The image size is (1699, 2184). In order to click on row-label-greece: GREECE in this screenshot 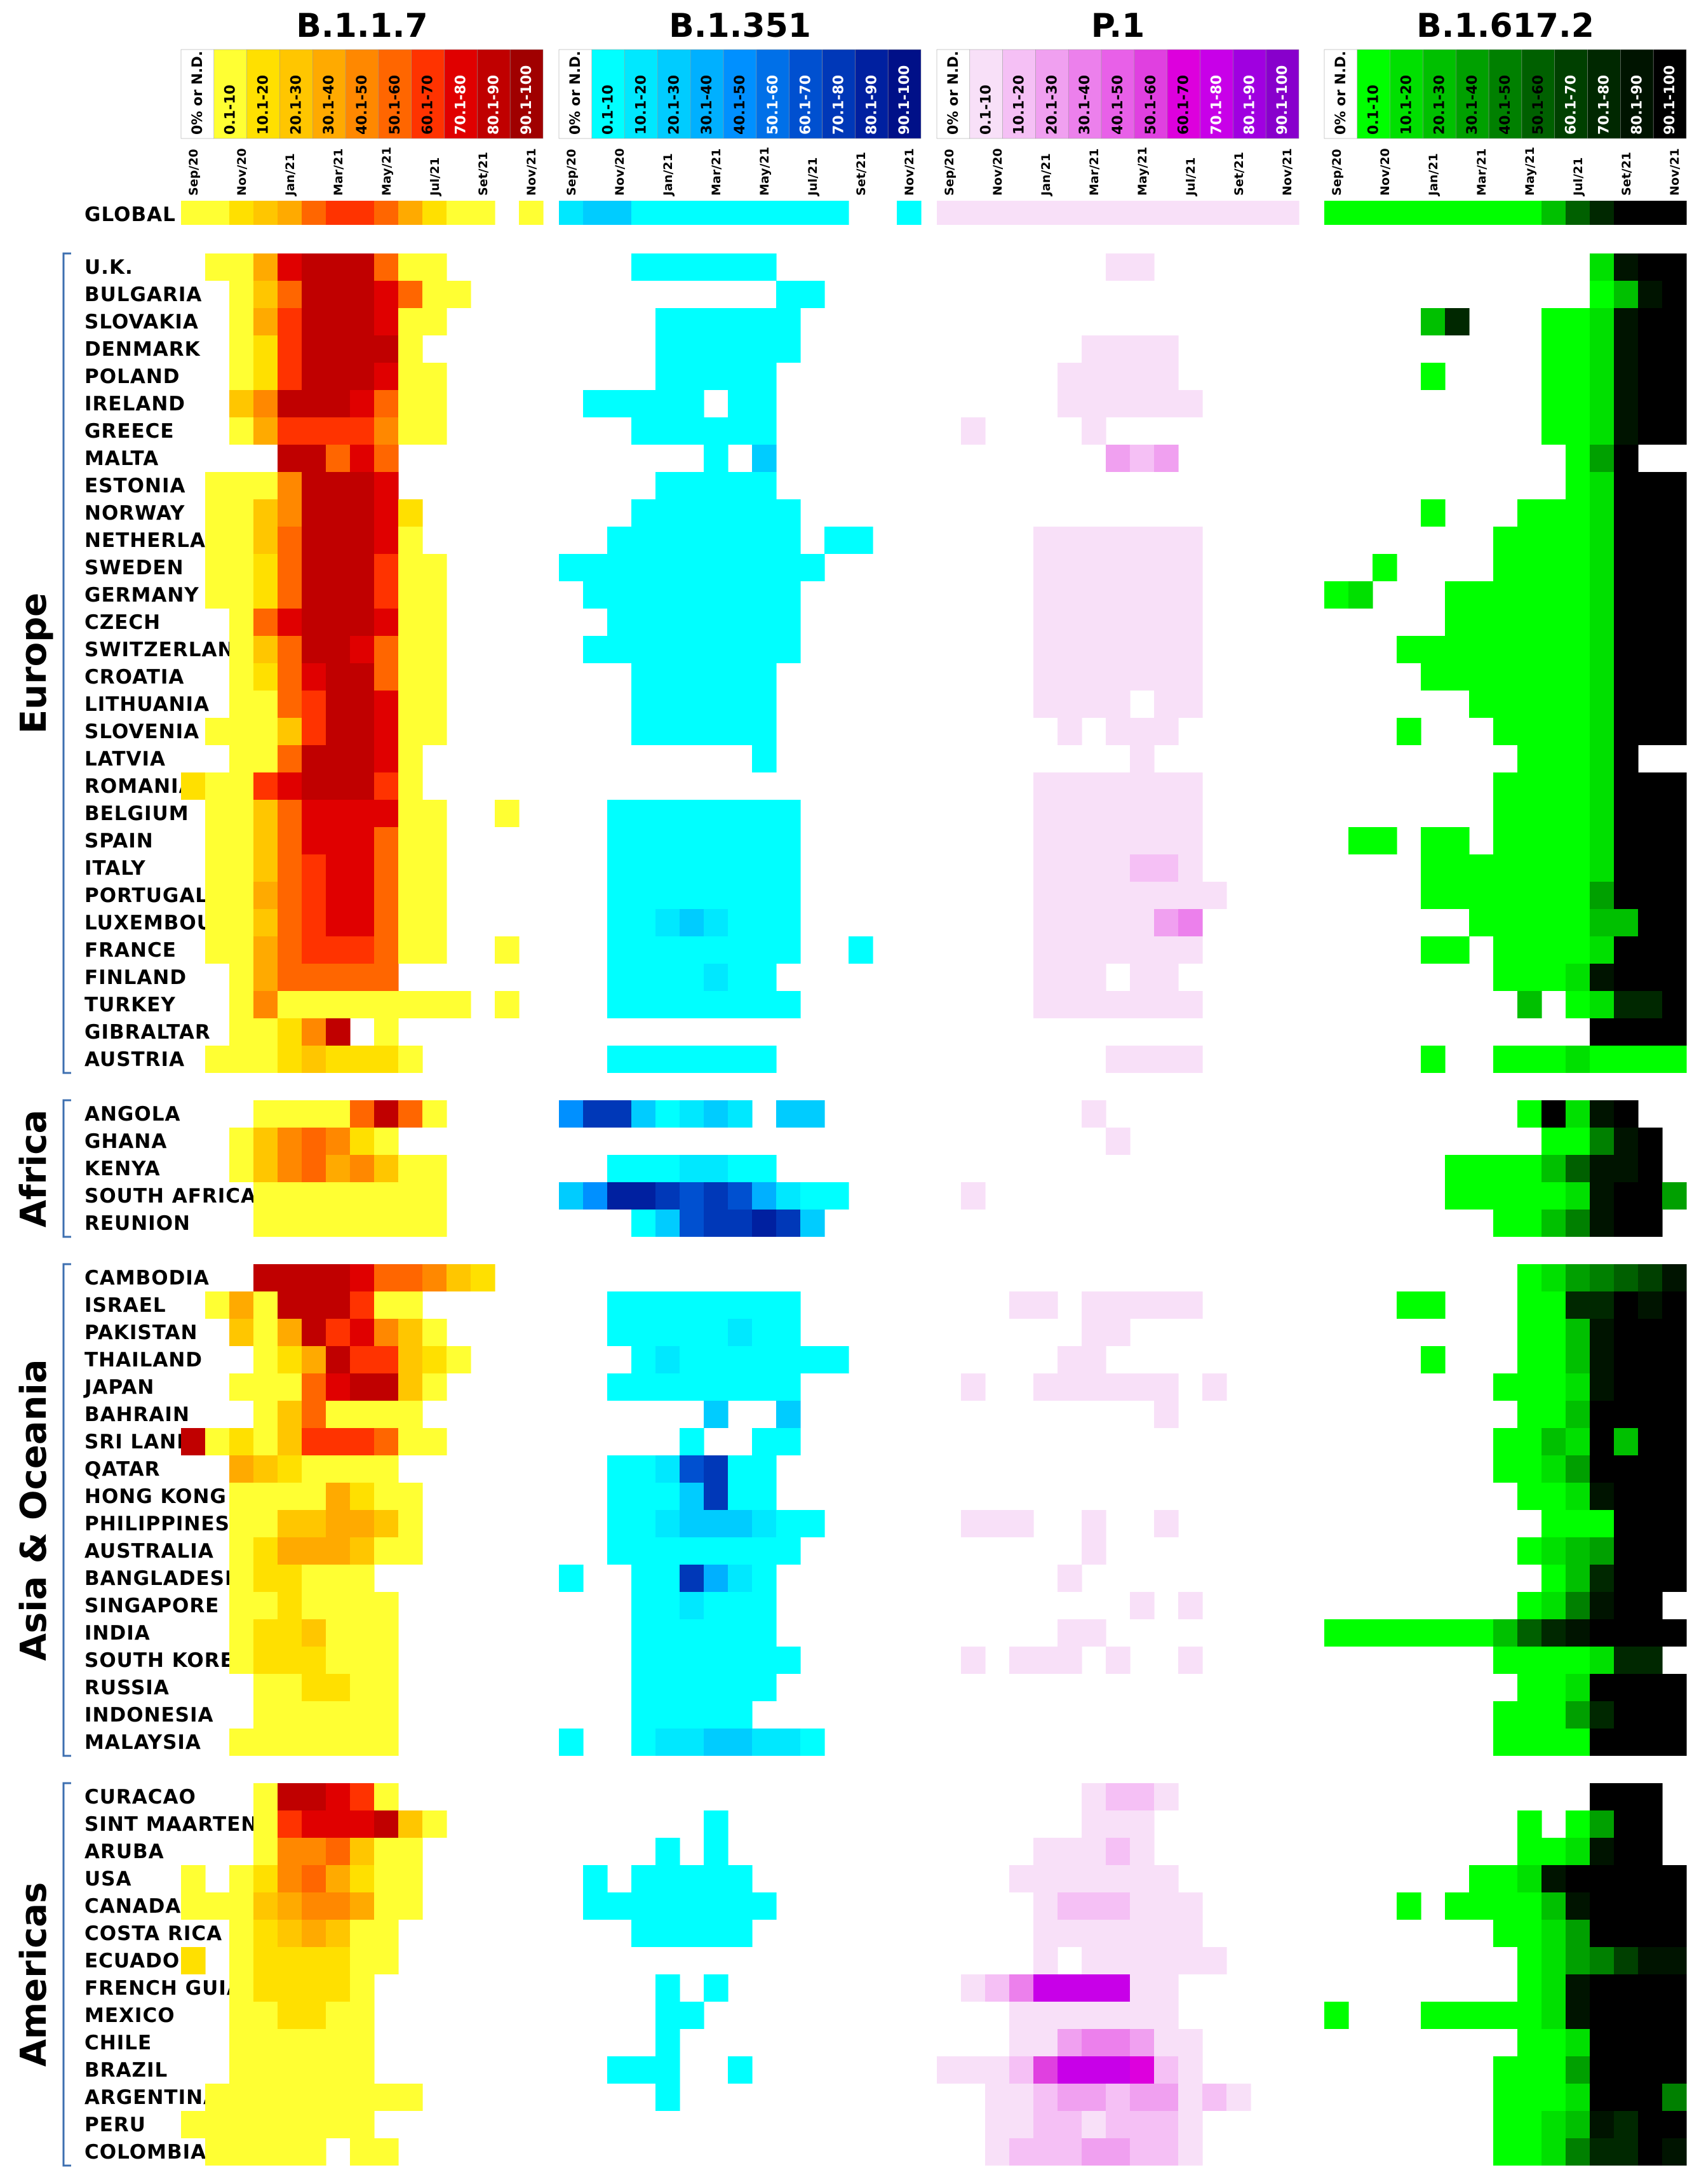, I will do `click(129, 432)`.